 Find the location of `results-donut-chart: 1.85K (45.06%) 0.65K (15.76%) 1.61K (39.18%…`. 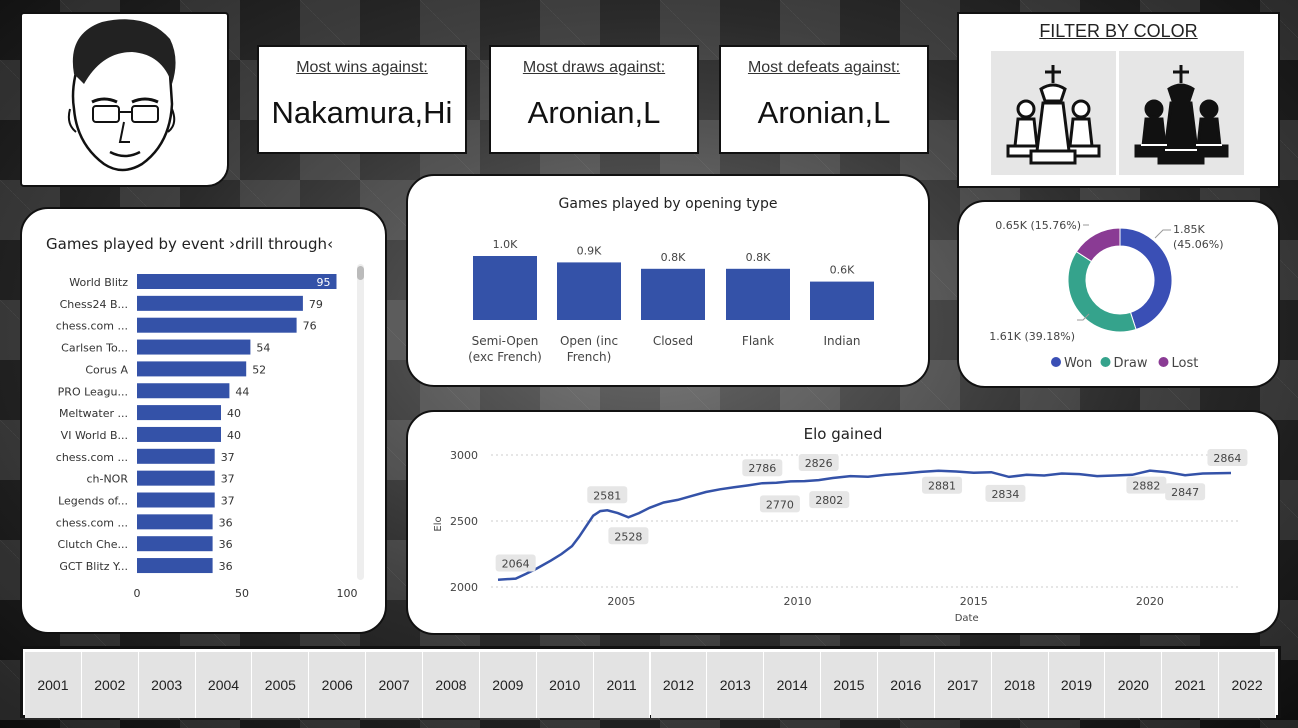

results-donut-chart: 1.85K (45.06%) 0.65K (15.76%) 1.61K (39.18%… is located at coordinates (1118, 294).